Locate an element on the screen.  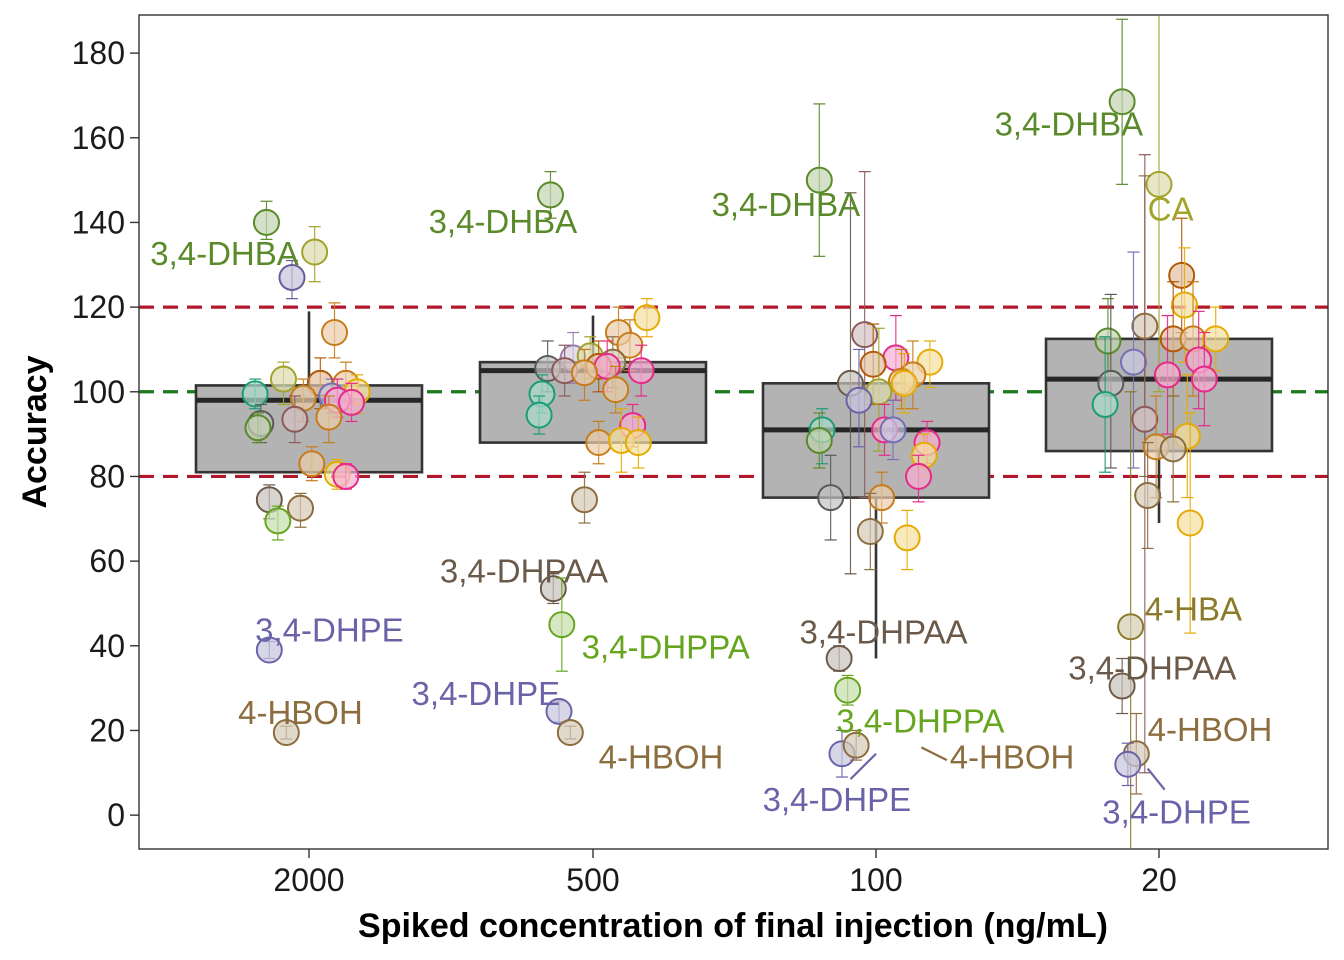
y-tick-label: 0 is located at coordinates (116, 815).